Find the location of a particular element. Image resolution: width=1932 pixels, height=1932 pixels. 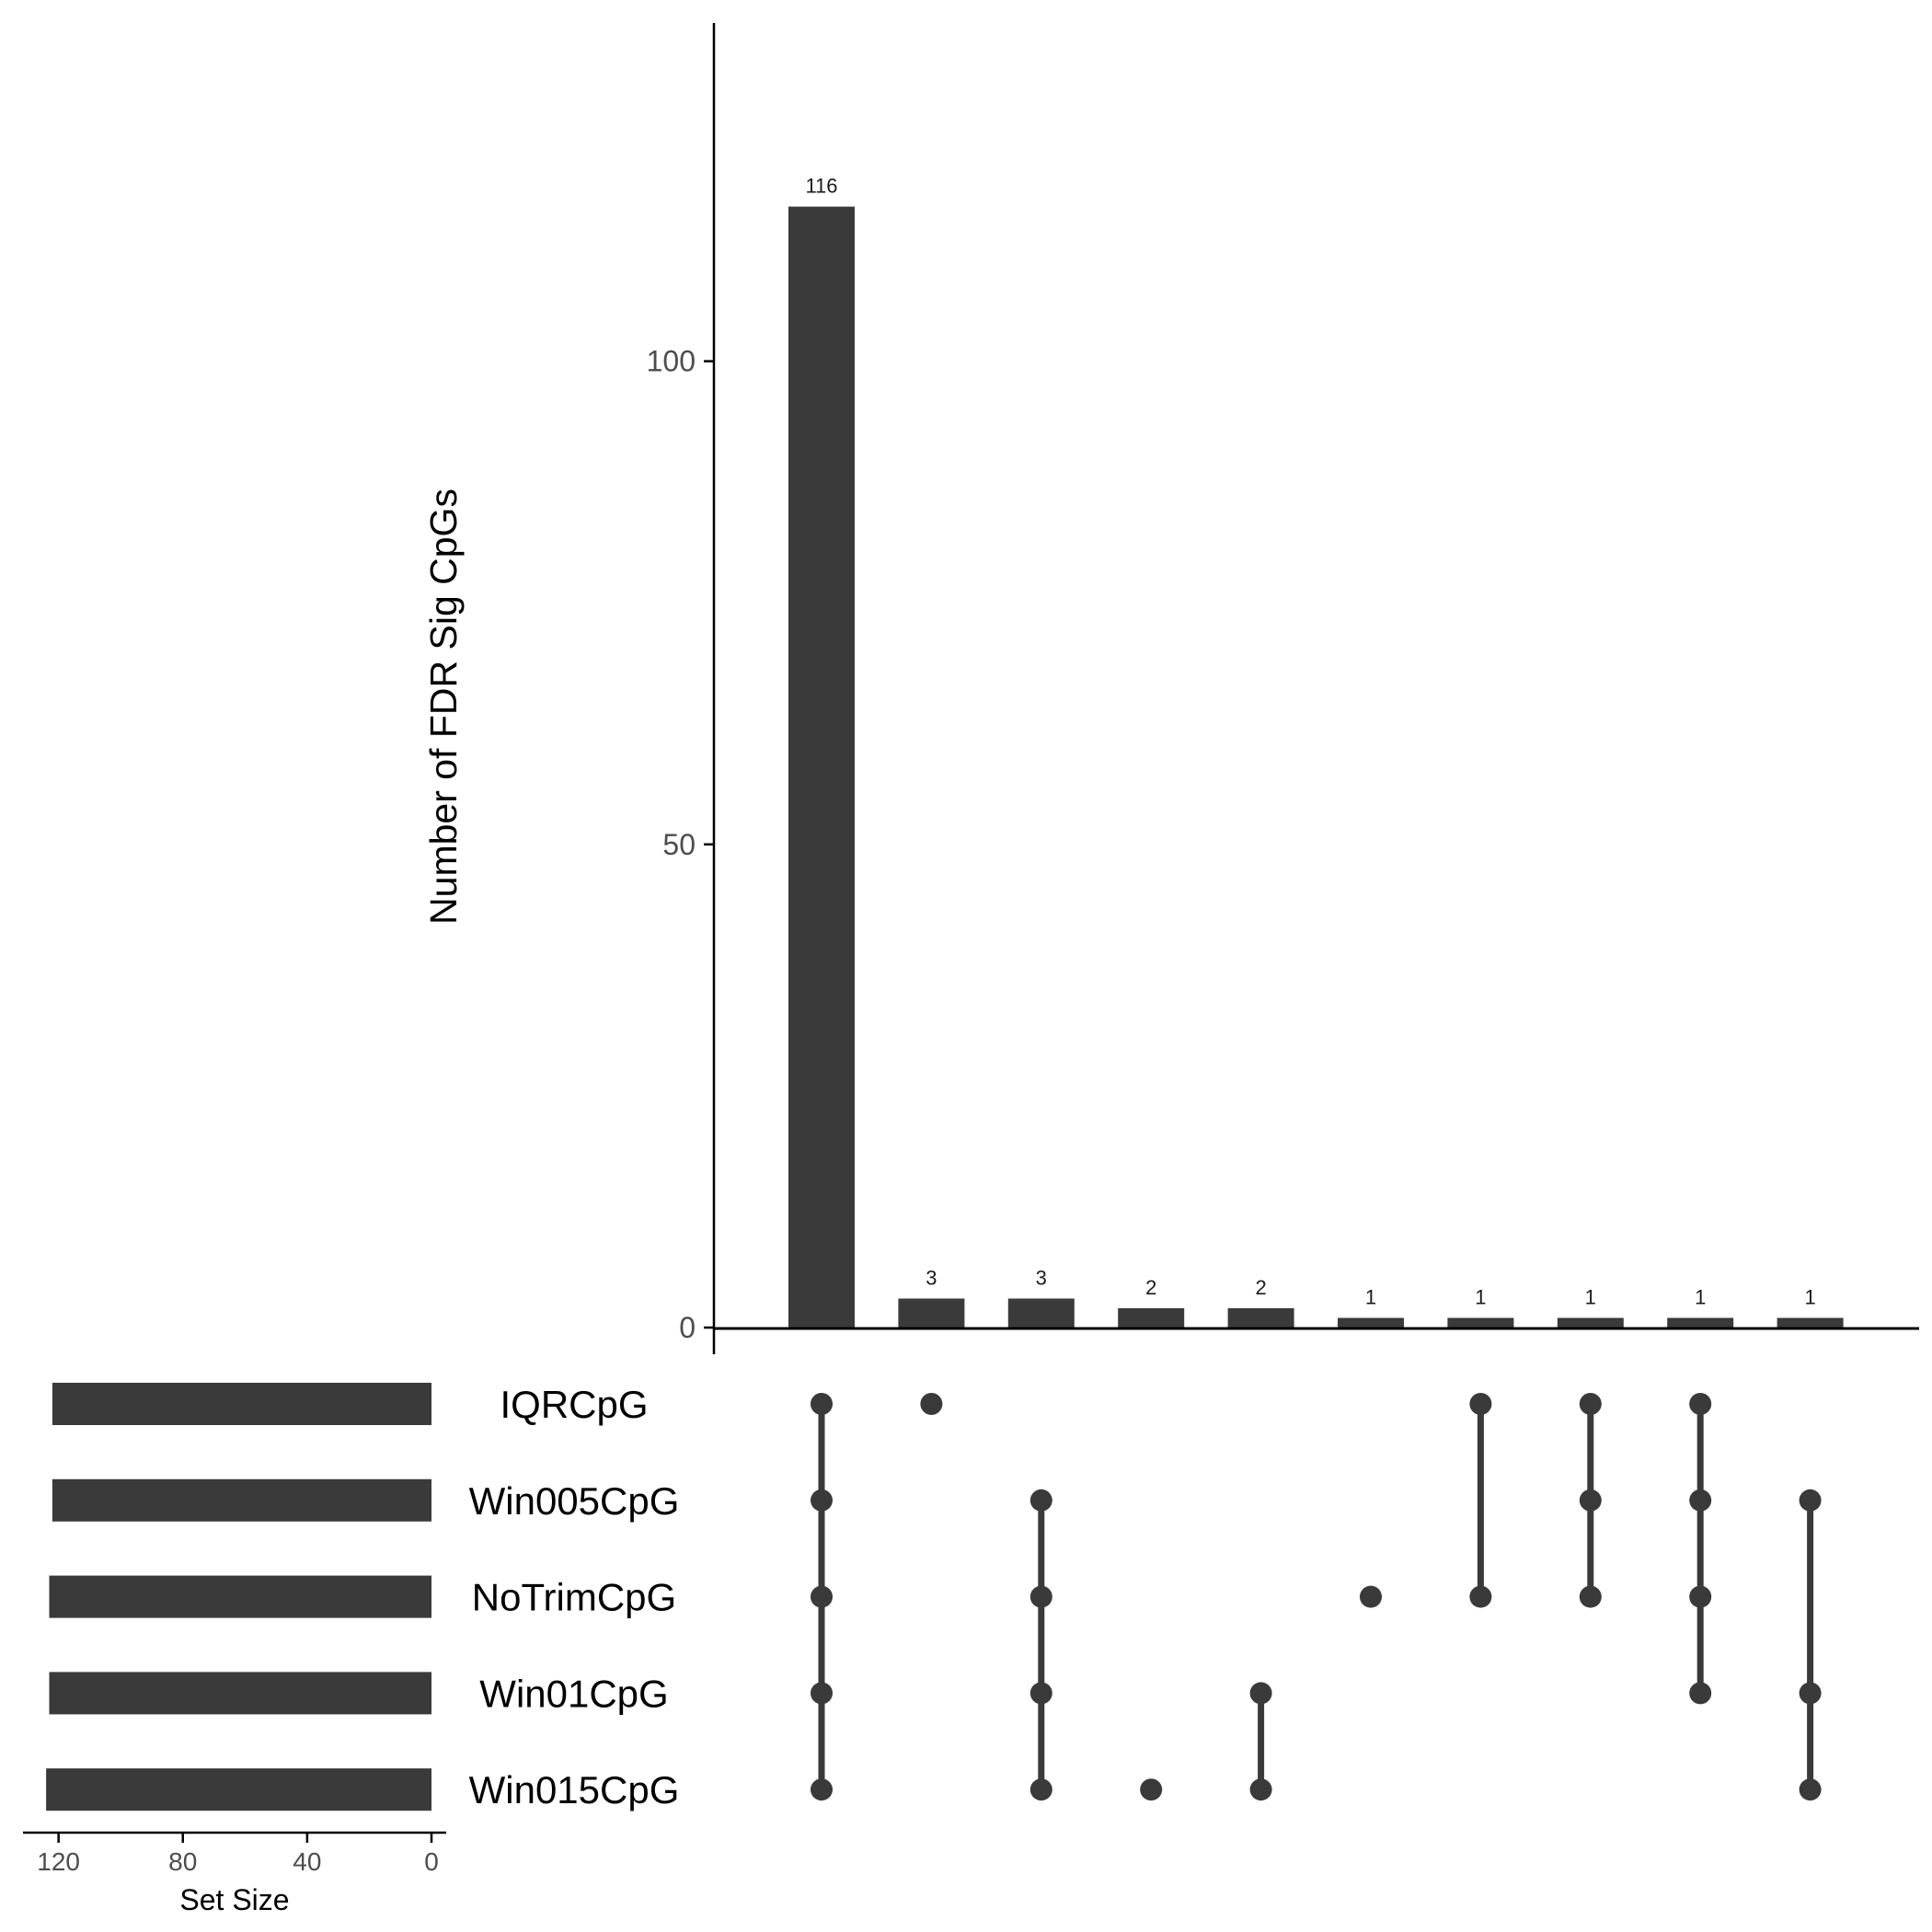

set-name-label: NoTrimCpG is located at coordinates (574, 1597).